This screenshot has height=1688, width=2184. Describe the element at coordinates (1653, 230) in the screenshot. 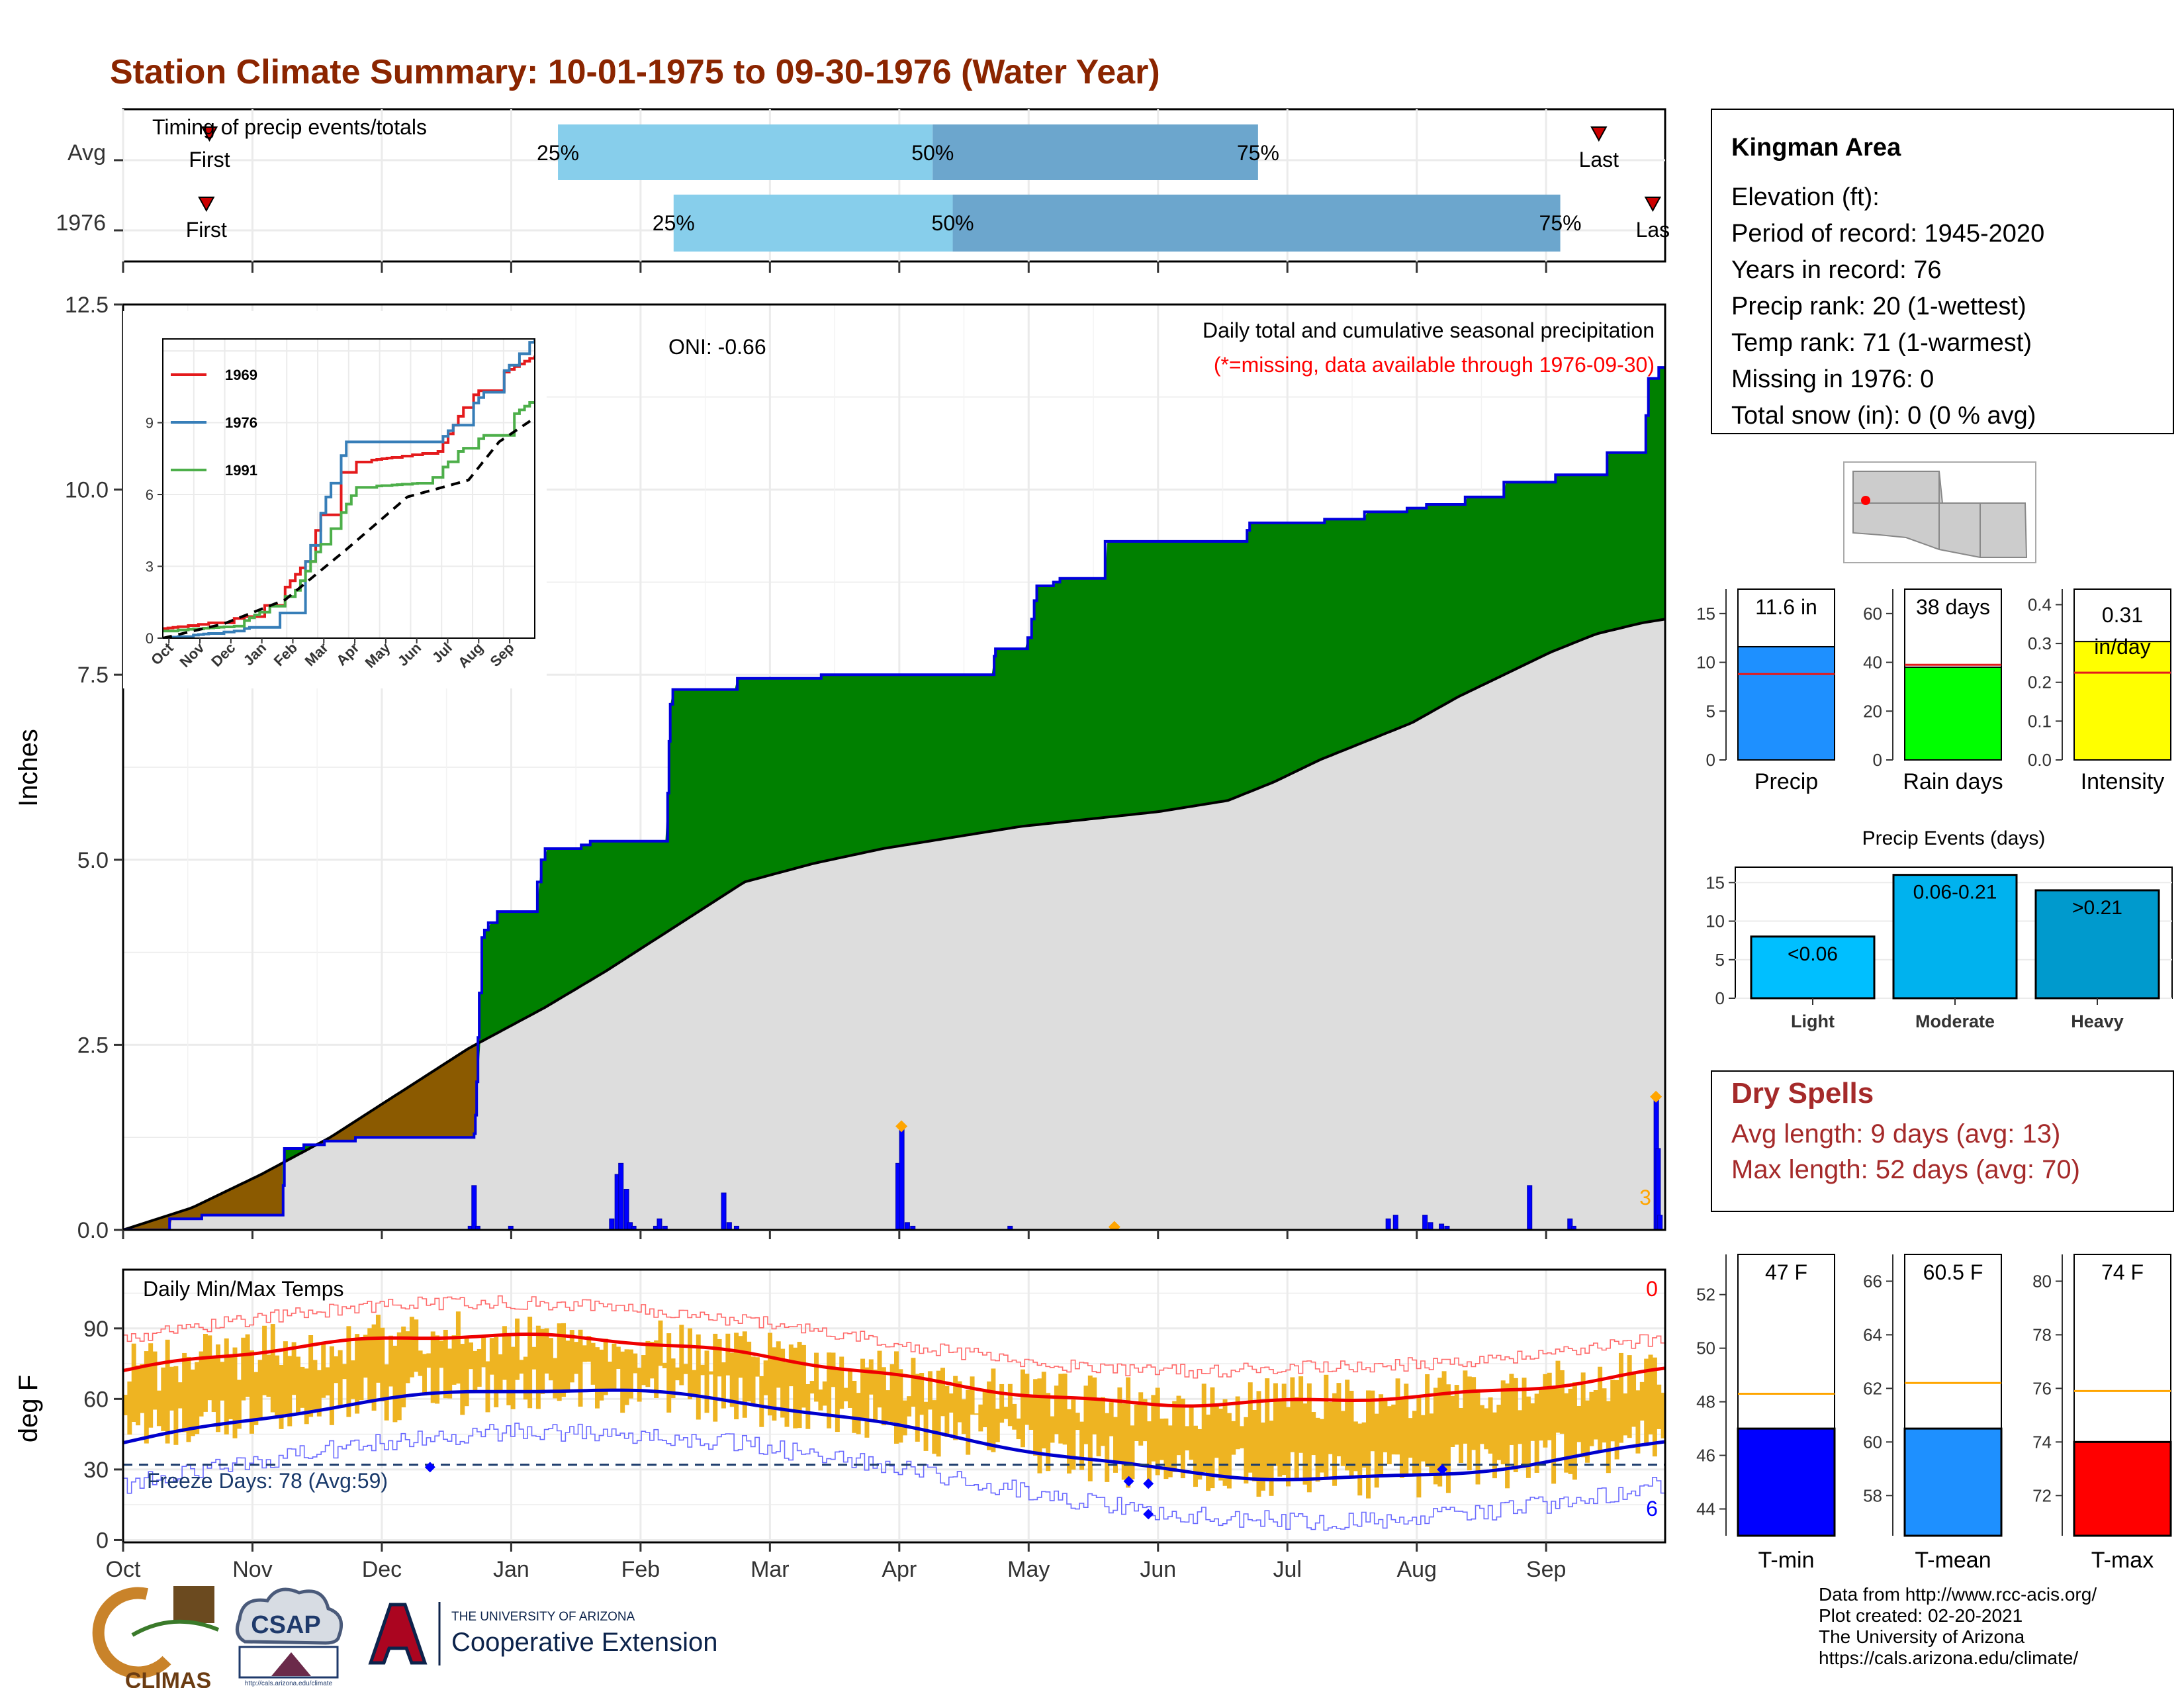

I see `last-event-label: Las` at that location.